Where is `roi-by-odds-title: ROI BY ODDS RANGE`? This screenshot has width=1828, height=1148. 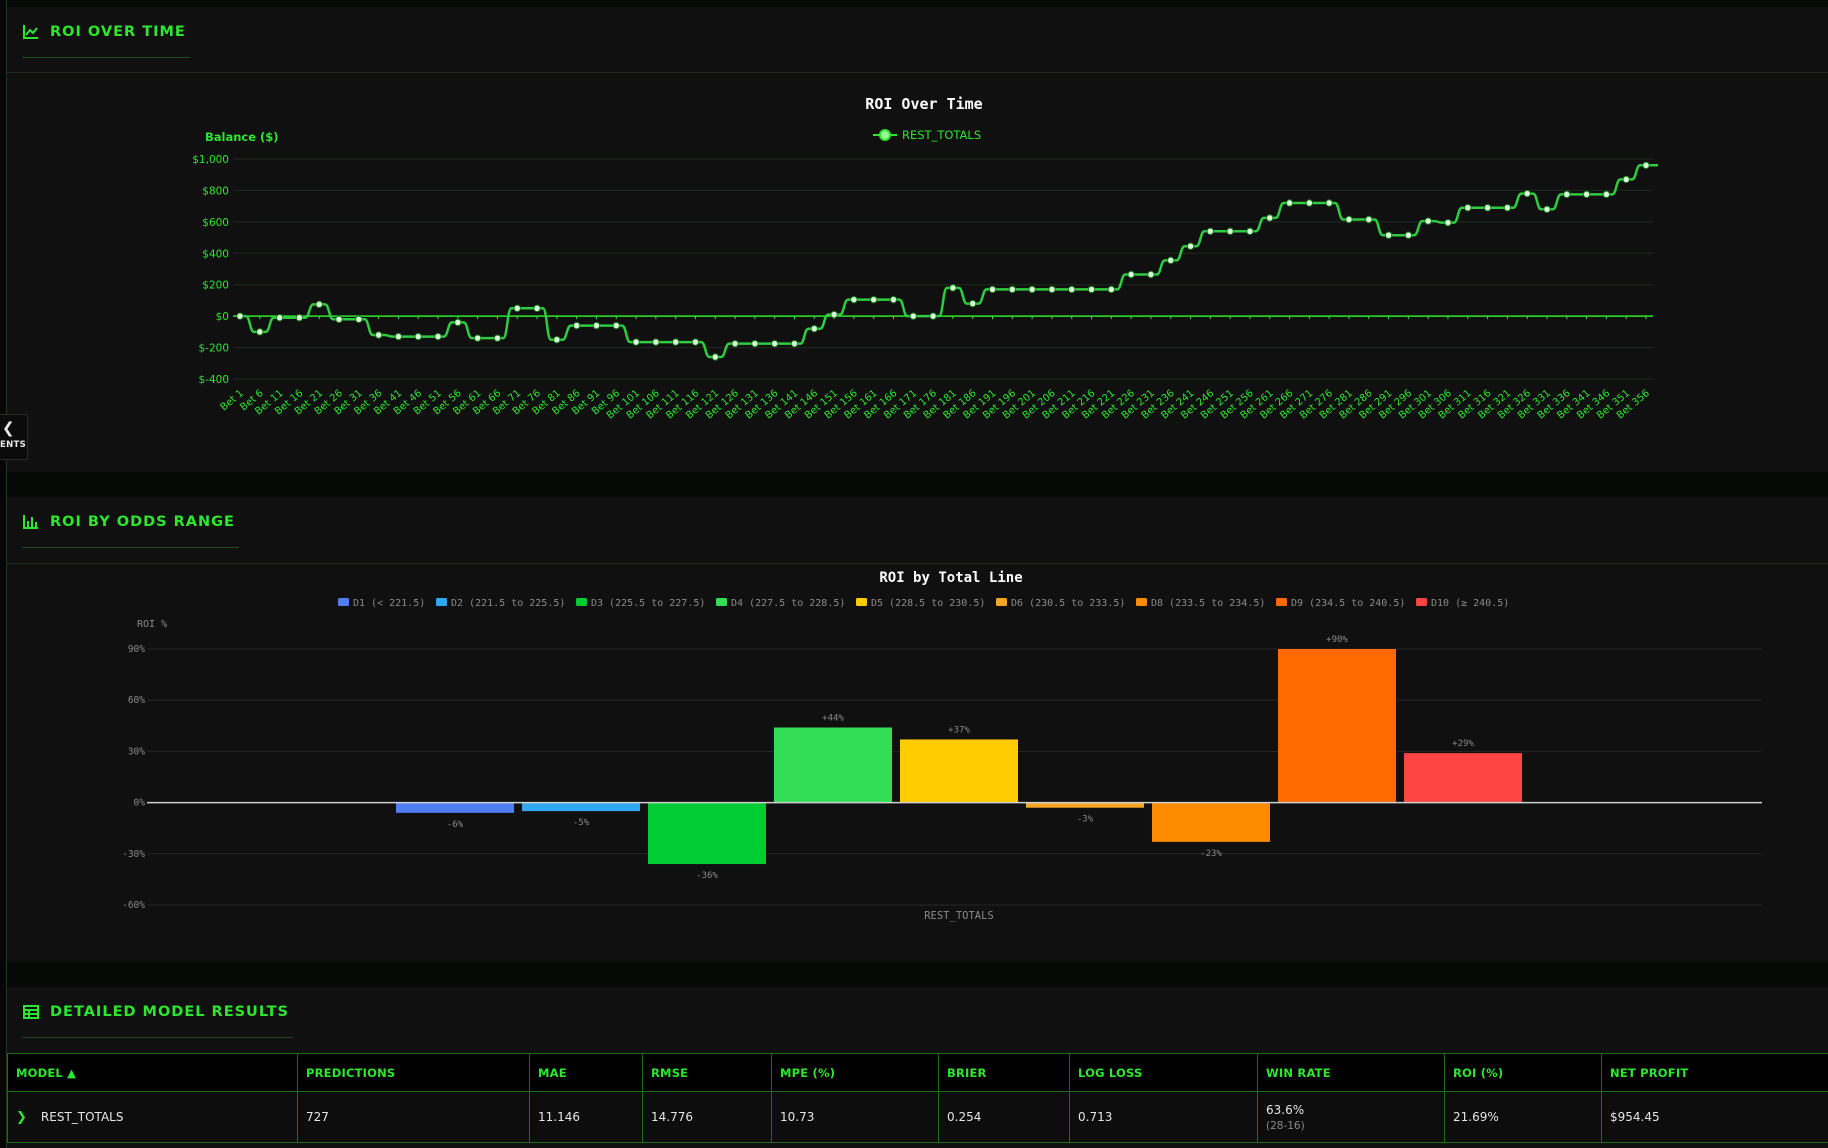
roi-by-odds-title: ROI BY ODDS RANGE is located at coordinates (142, 522).